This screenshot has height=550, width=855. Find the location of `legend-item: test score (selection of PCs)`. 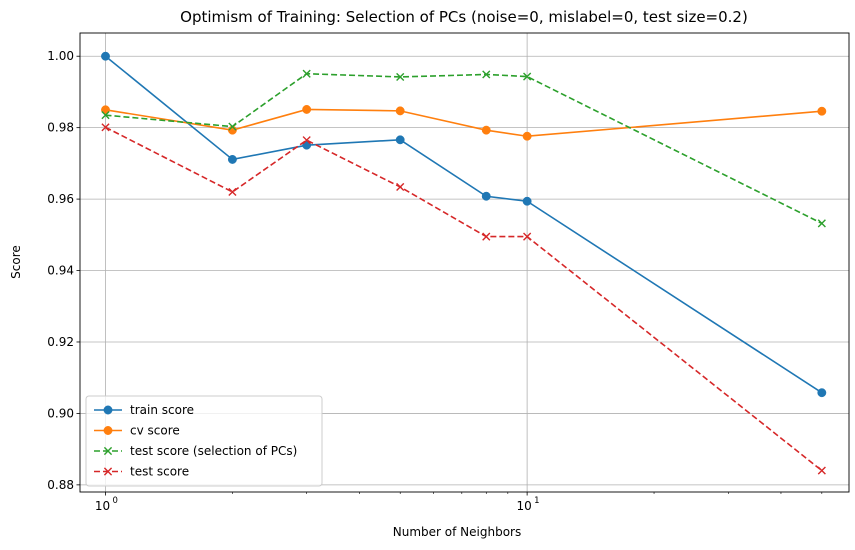

legend-item: test score (selection of PCs) is located at coordinates (195, 451).